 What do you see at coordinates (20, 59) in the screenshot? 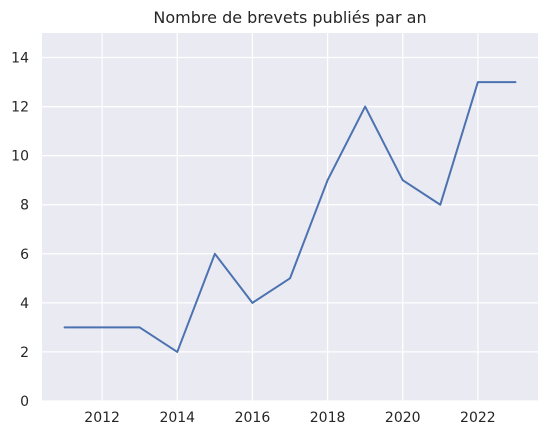
I see `y-tick-label: 14` at bounding box center [20, 59].